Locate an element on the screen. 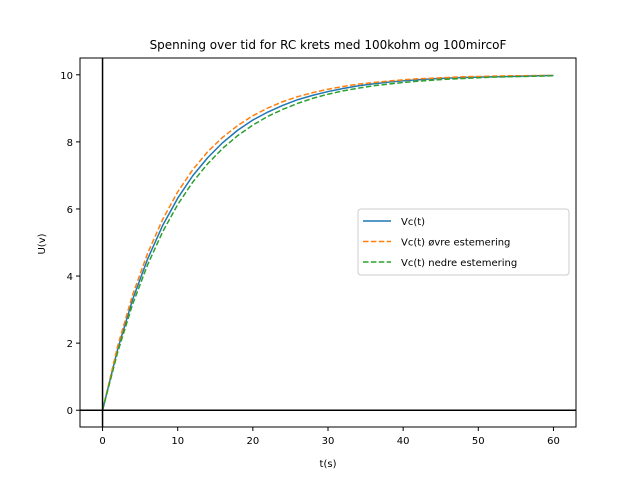 The image size is (640, 480). y-tick-label: 2 is located at coordinates (70, 344).